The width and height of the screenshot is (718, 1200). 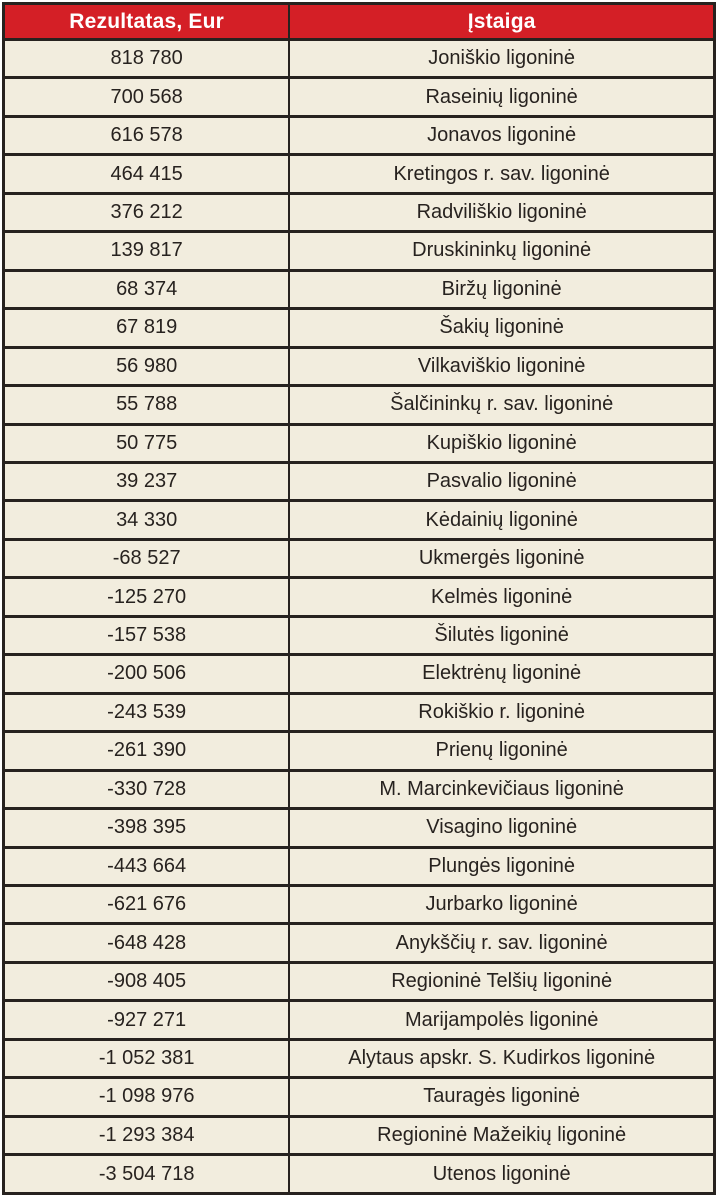 What do you see at coordinates (502, 866) in the screenshot?
I see `institution-cell: Plungės ligoninė` at bounding box center [502, 866].